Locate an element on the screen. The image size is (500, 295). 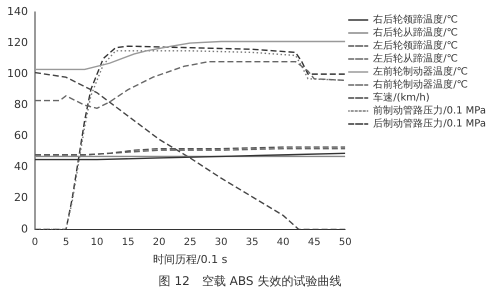
x-tick-label: 10 is located at coordinates (97, 242).